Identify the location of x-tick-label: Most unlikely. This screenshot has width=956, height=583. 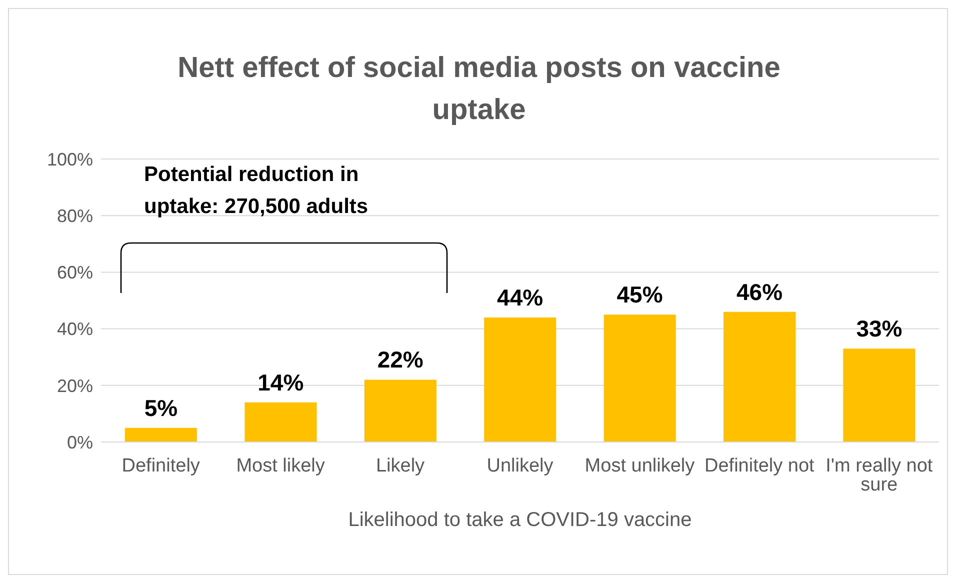
(640, 465).